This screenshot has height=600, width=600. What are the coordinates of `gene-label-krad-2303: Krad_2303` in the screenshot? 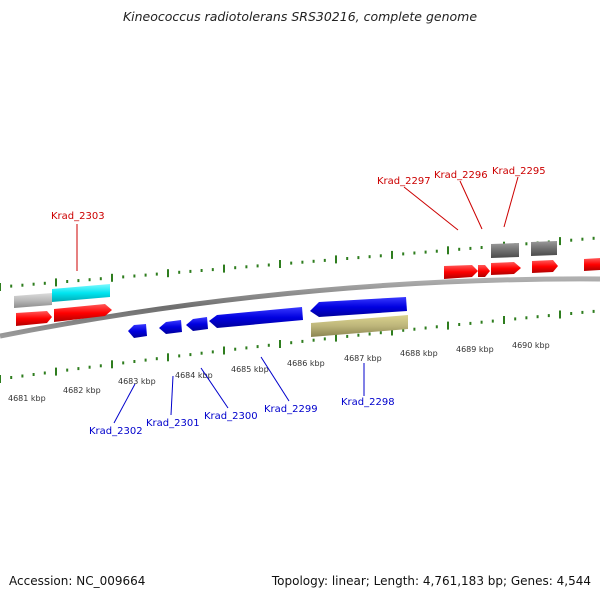 It's located at (78, 216).